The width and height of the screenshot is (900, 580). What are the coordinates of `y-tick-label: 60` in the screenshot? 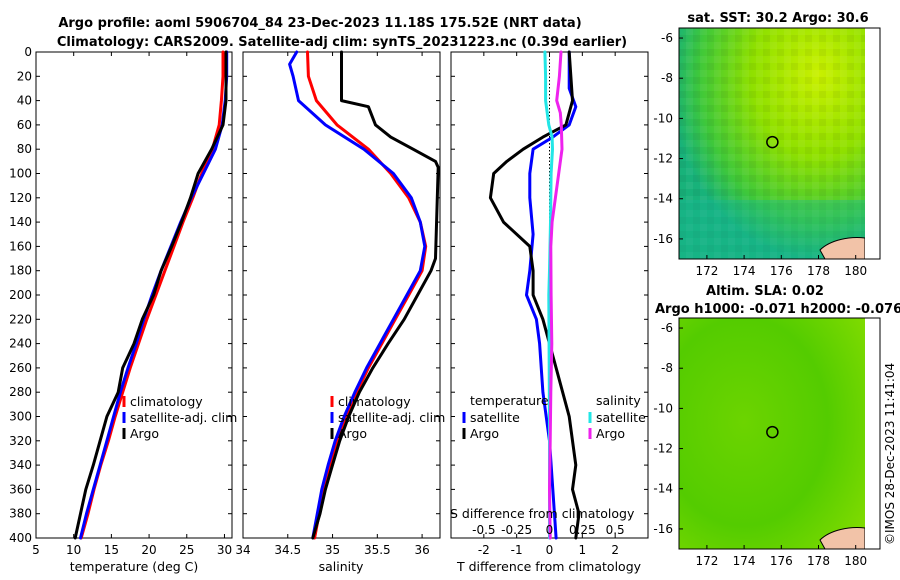 It's located at (24, 125).